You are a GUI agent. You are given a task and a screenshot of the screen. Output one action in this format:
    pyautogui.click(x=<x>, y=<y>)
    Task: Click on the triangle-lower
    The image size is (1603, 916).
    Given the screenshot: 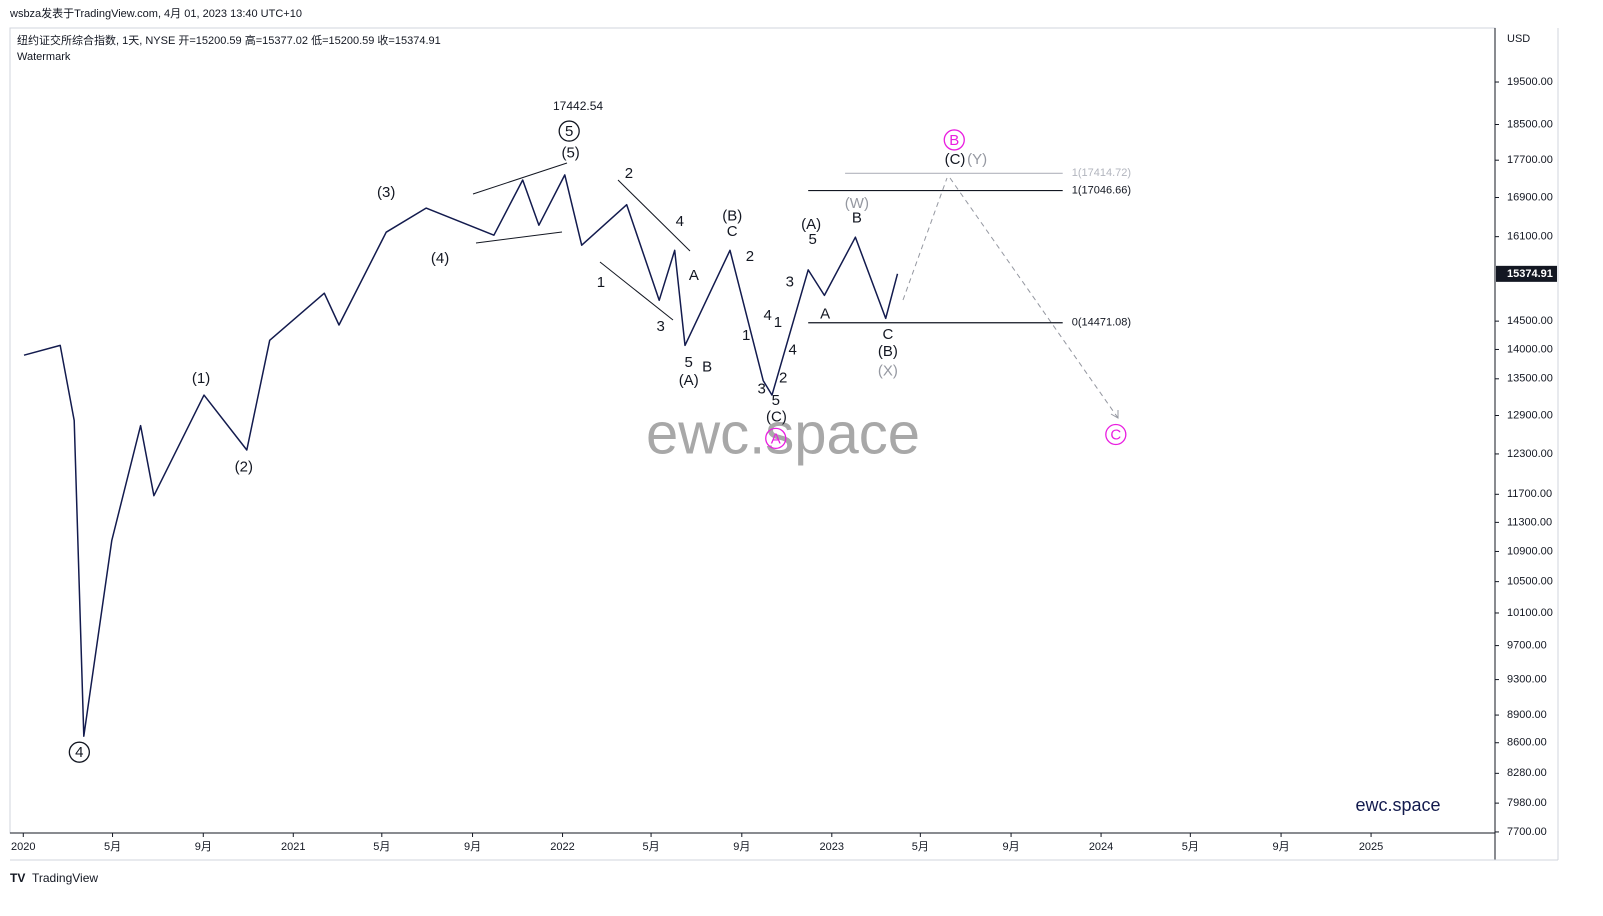 What is the action you would take?
    pyautogui.click(x=519, y=237)
    